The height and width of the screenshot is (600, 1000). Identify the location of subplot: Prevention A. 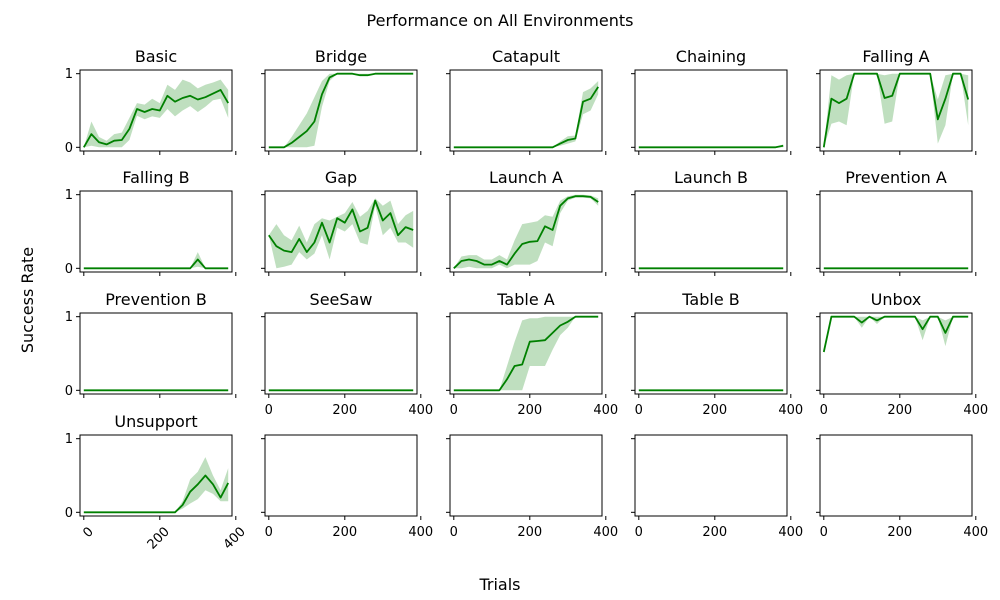
(896, 222).